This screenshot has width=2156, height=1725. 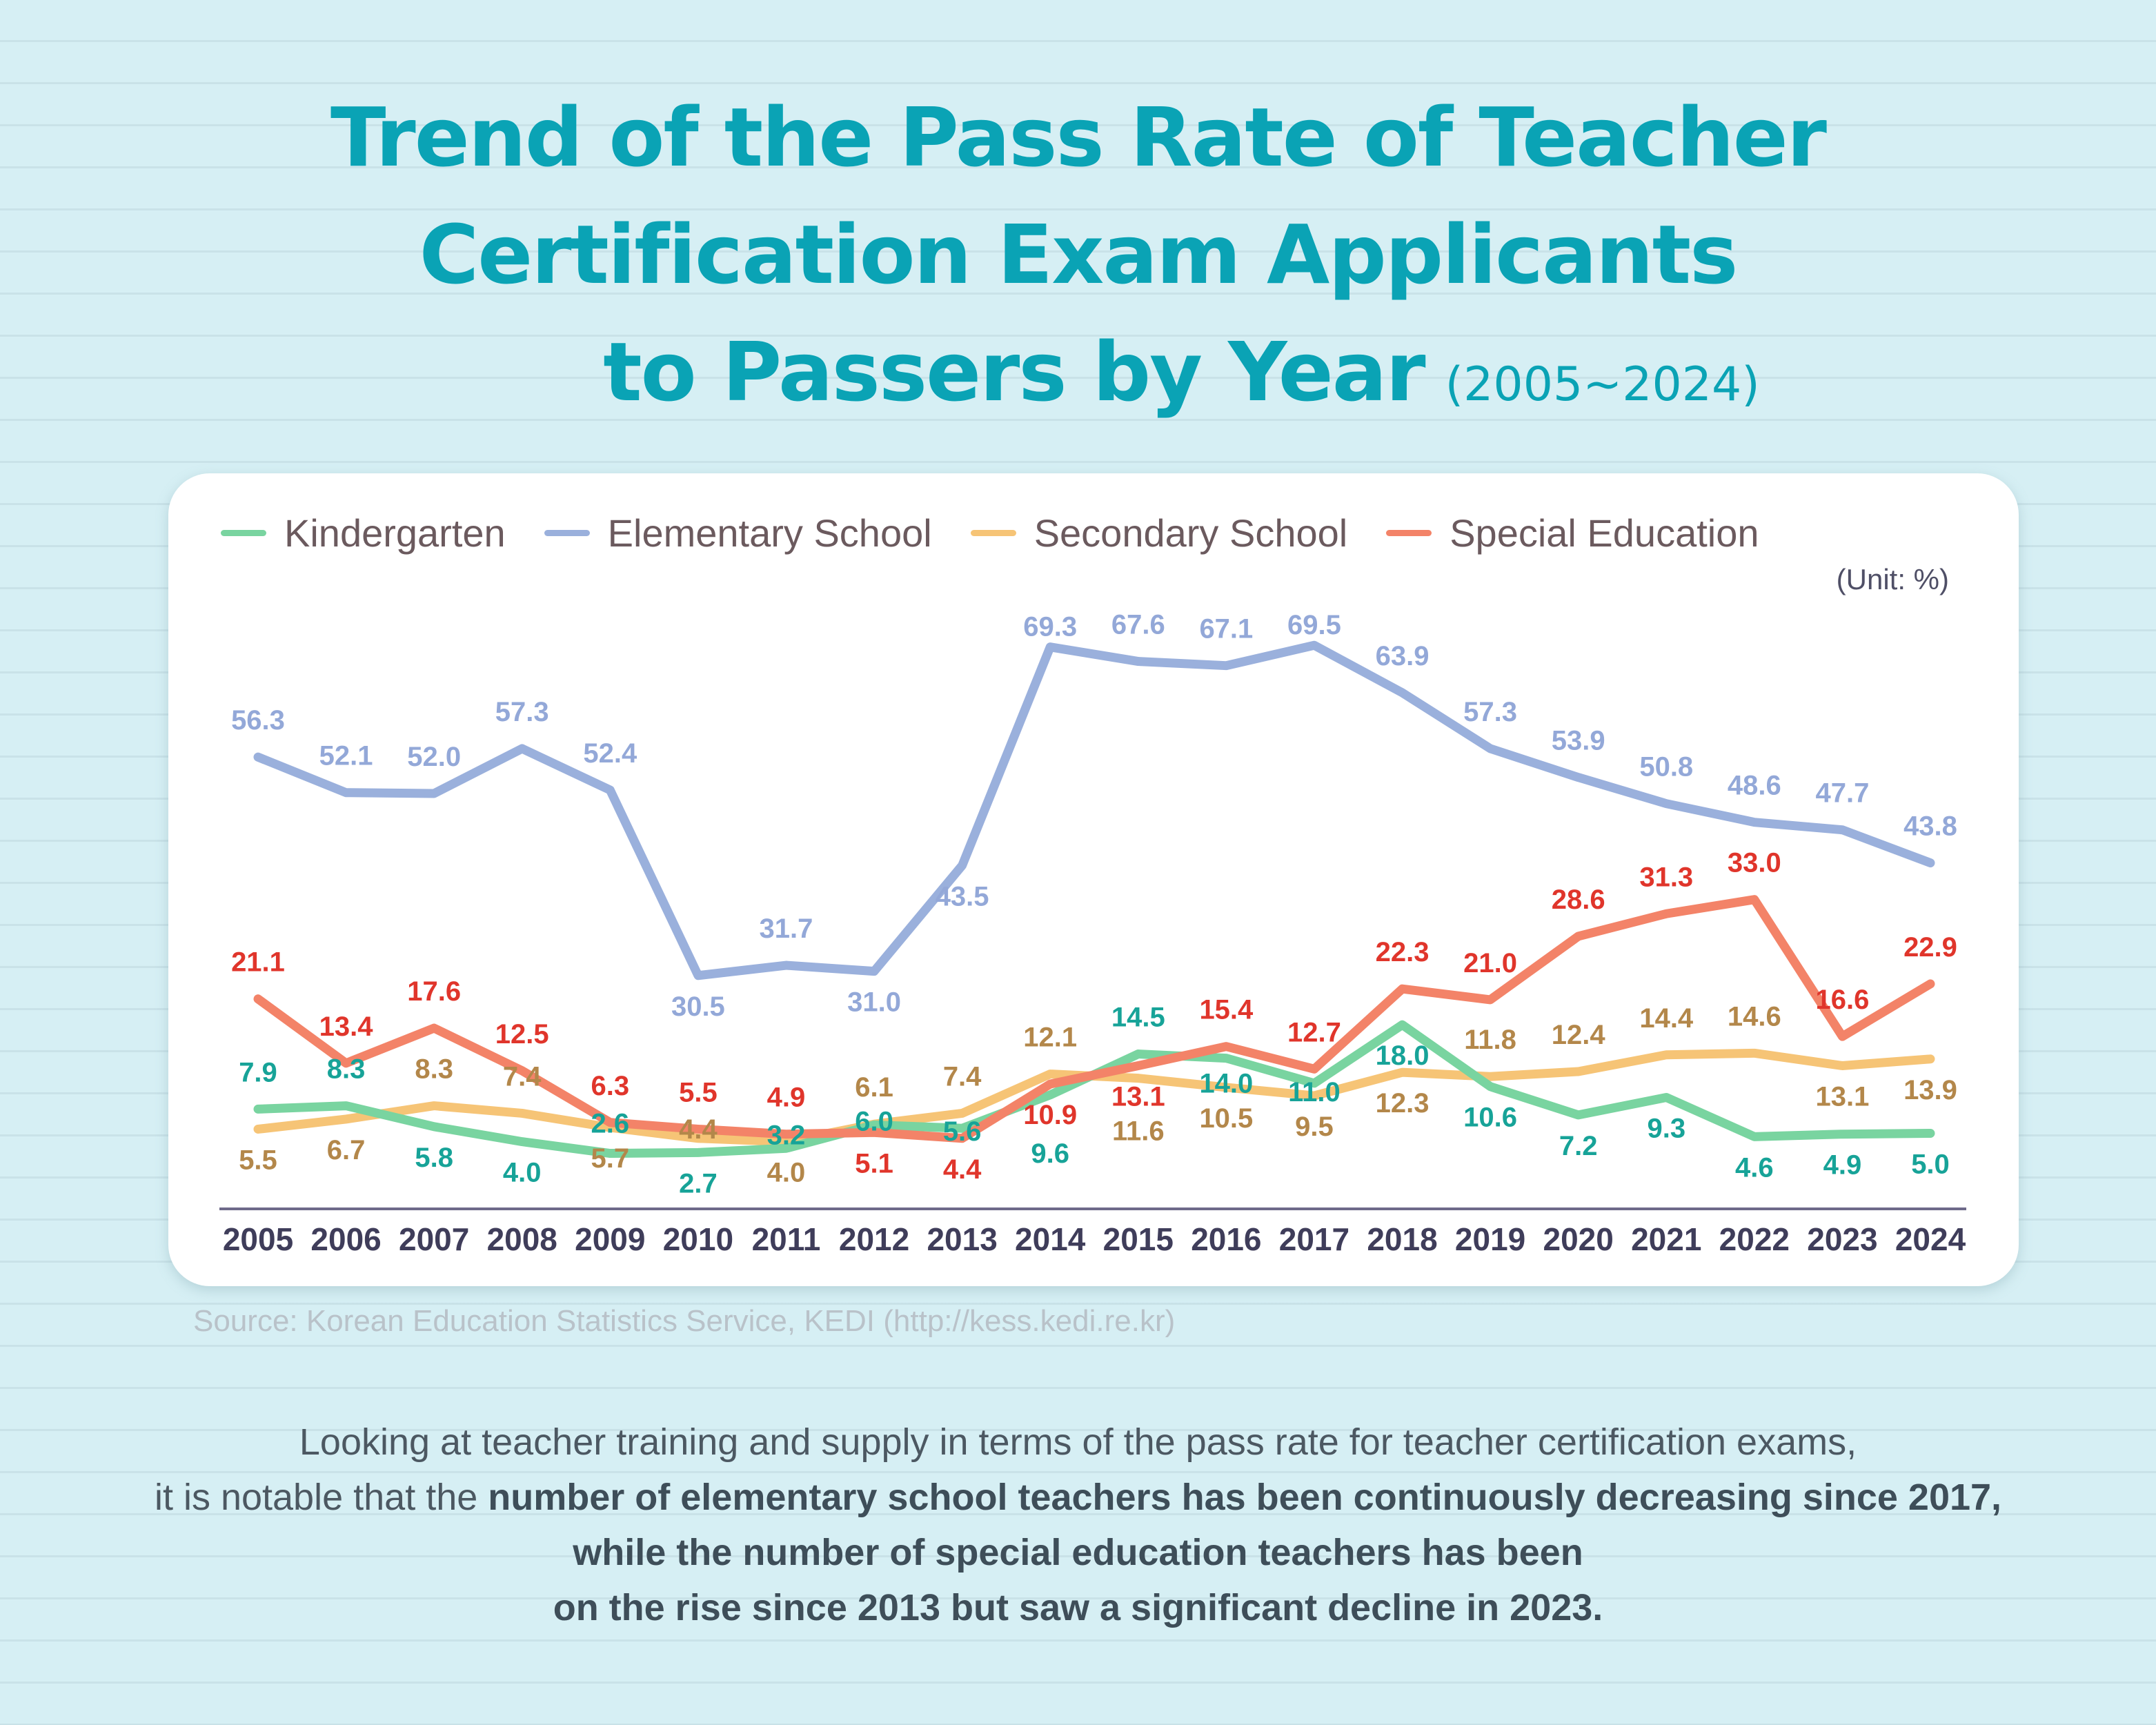 What do you see at coordinates (522, 1034) in the screenshot?
I see `data-label: 12.5` at bounding box center [522, 1034].